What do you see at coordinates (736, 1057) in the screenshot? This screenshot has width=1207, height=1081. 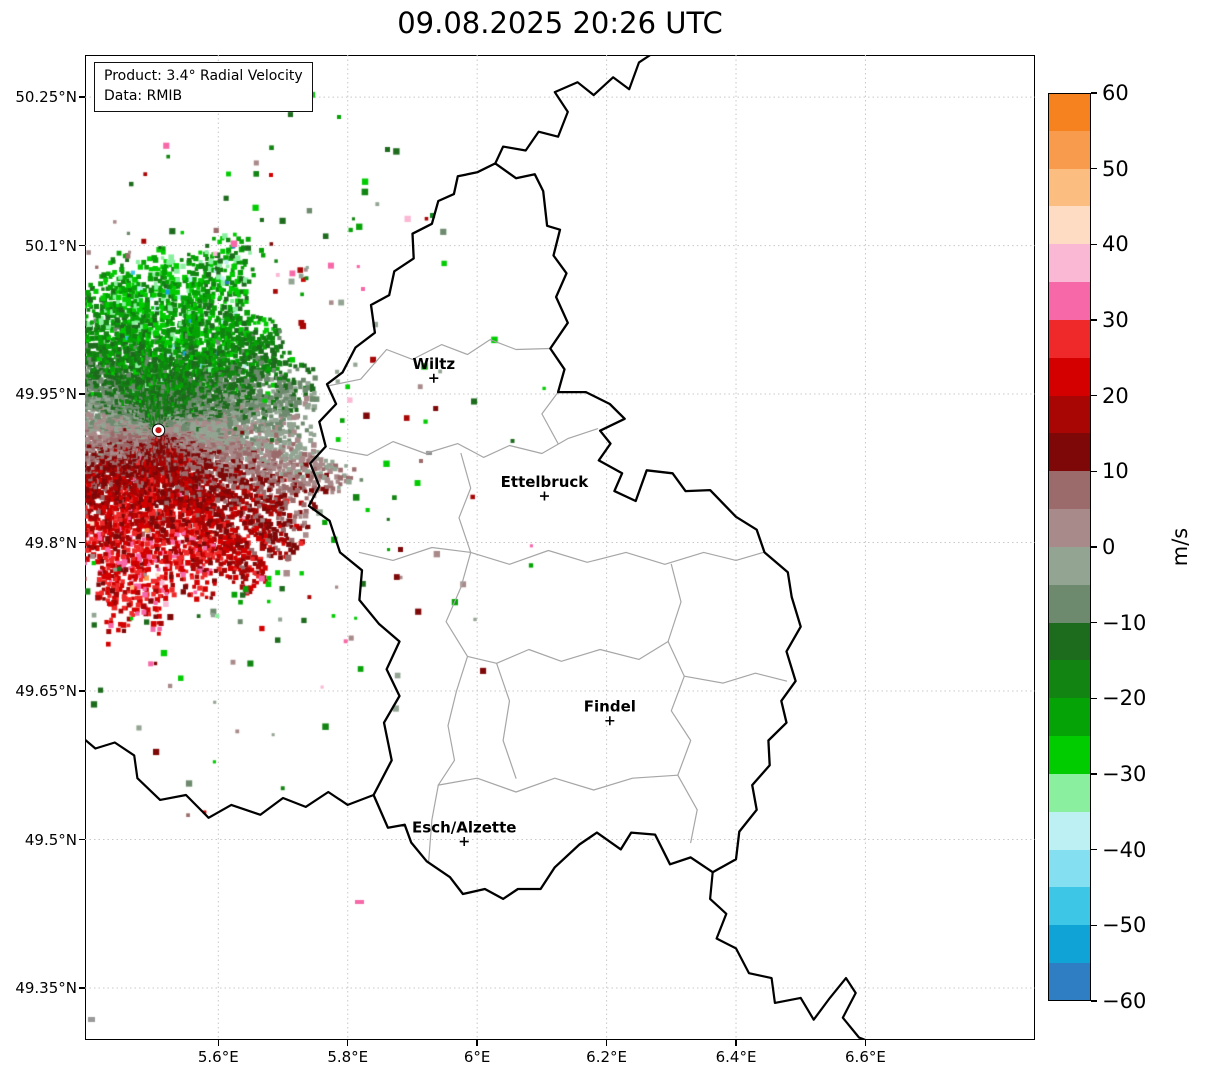 I see `x-tick-label: 6.4°E` at bounding box center [736, 1057].